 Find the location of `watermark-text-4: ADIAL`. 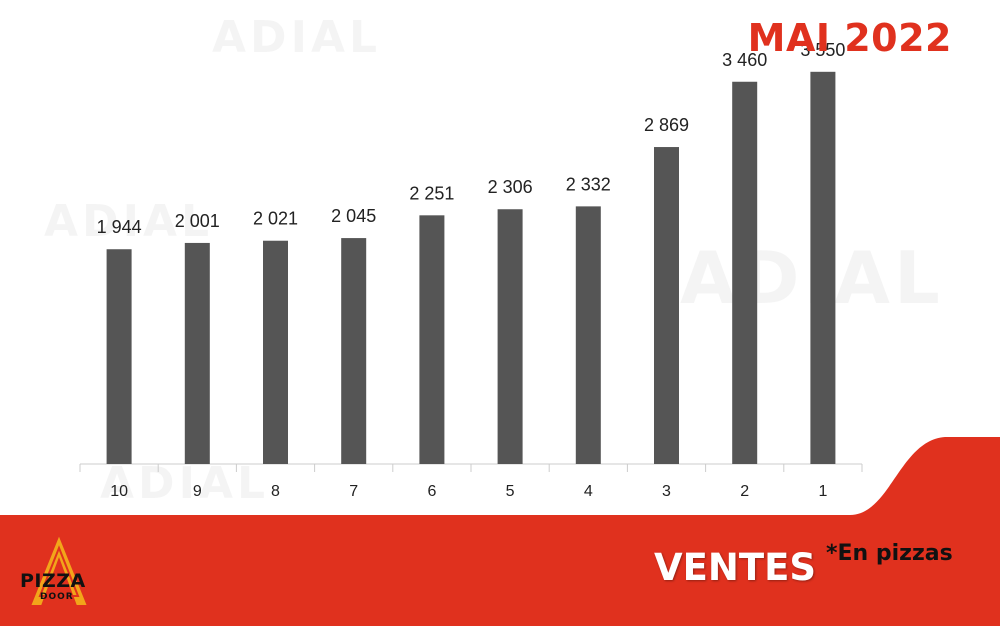

watermark-text-4: ADIAL is located at coordinates (184, 483).